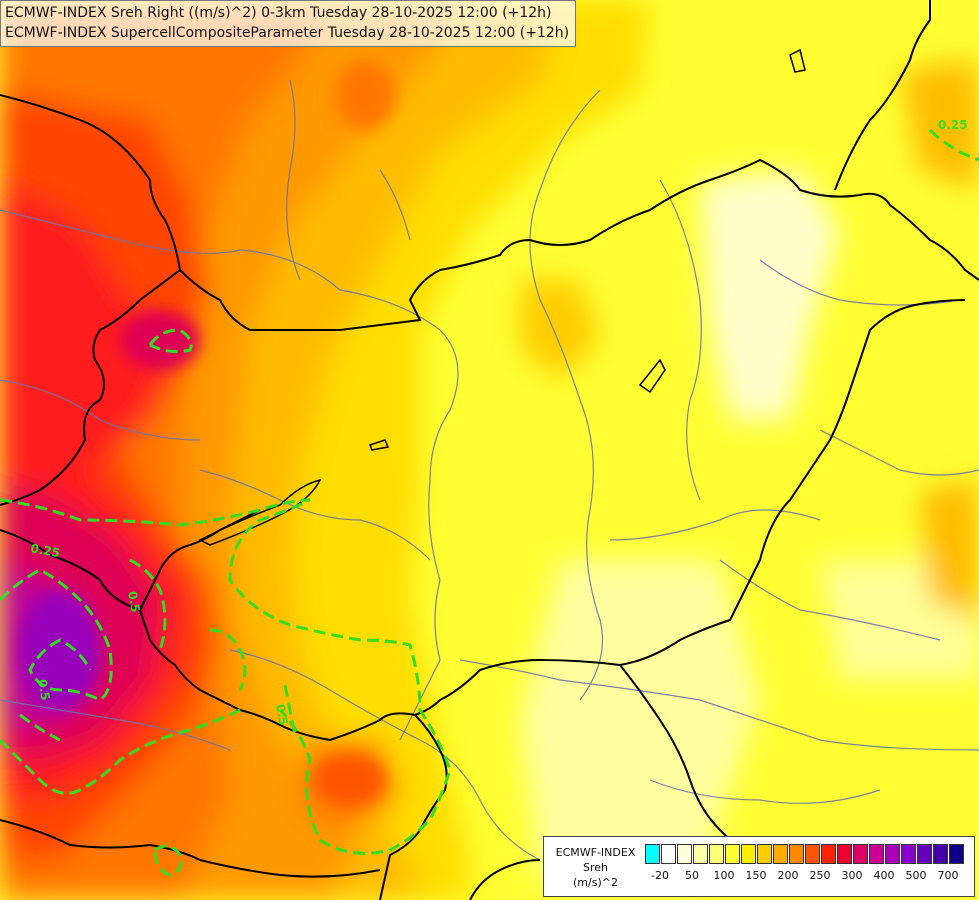 The image size is (979, 900). I want to click on contour-label-0-25-west: 0.25, so click(45, 550).